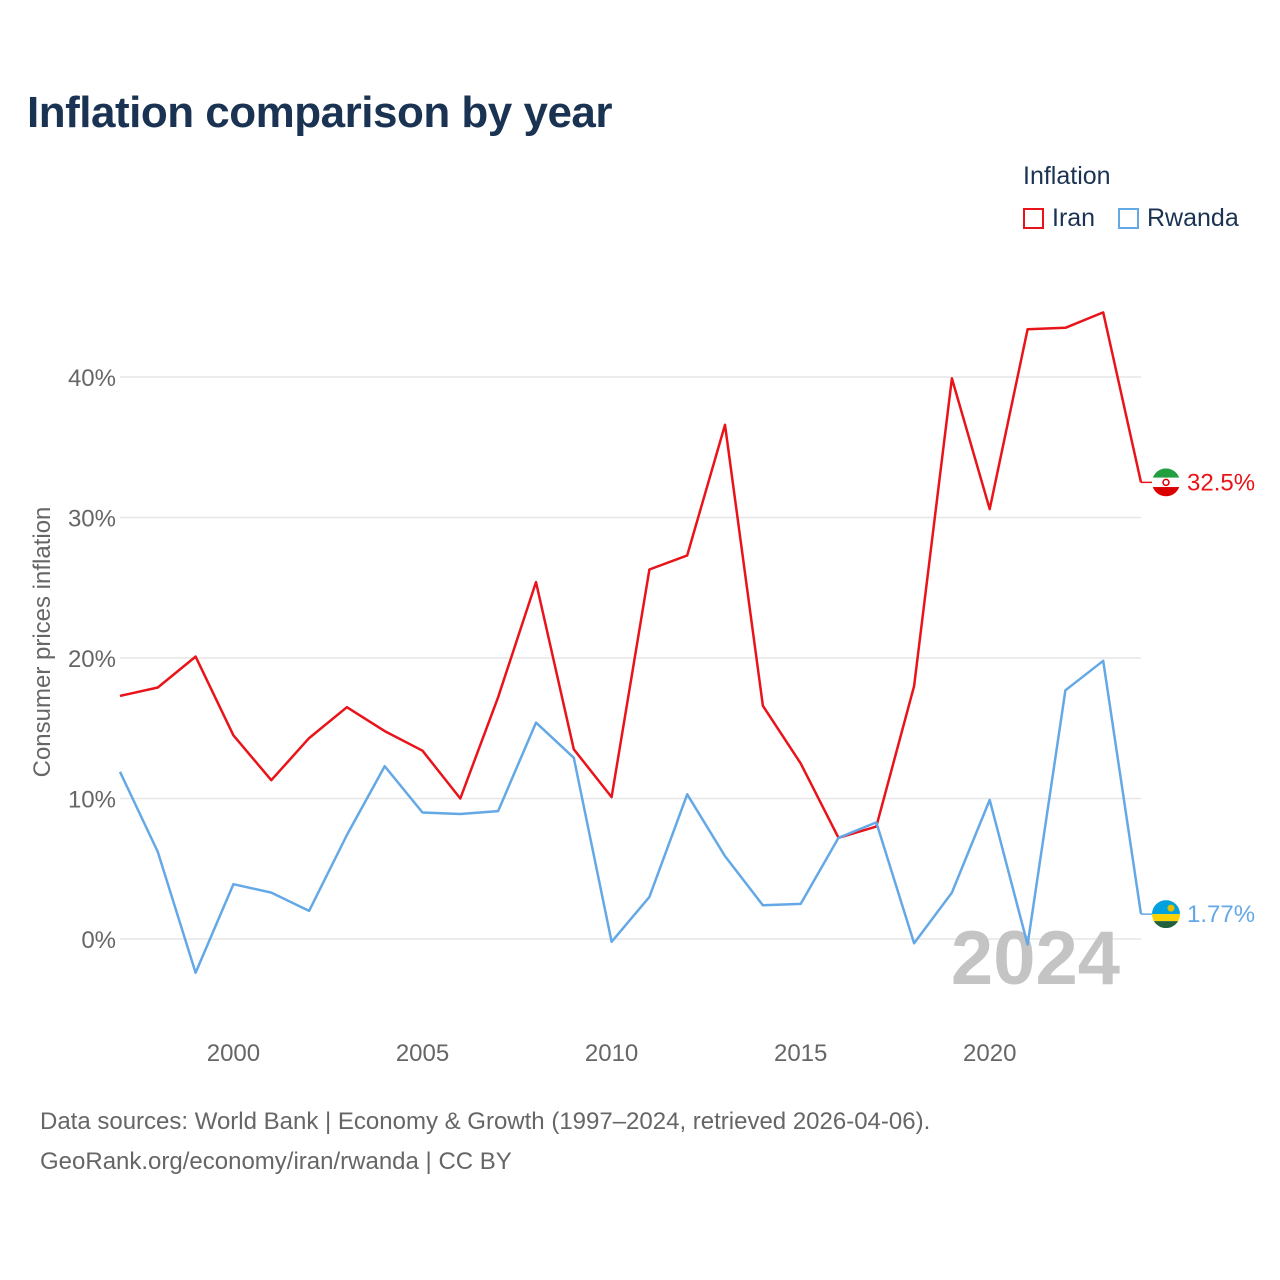  I want to click on legend-swatch-rwanda, so click(1128, 218).